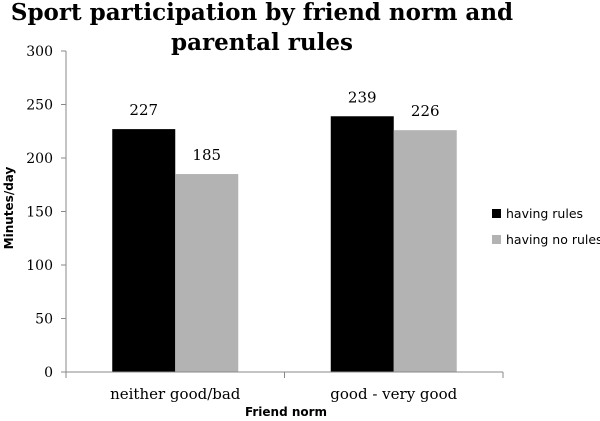 The image size is (600, 421). Describe the element at coordinates (39, 52) in the screenshot. I see `y-tick-label: 300` at that location.